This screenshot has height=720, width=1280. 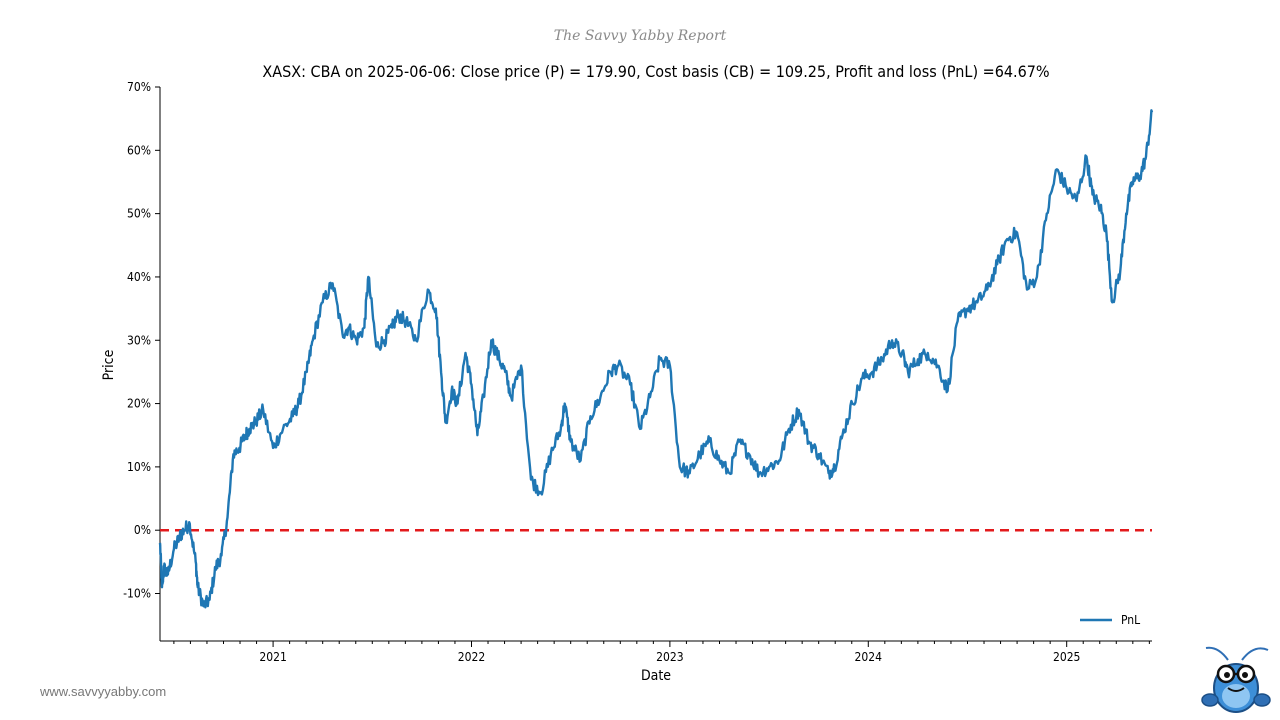 I want to click on x-tick-label: 2022, so click(x=471, y=657).